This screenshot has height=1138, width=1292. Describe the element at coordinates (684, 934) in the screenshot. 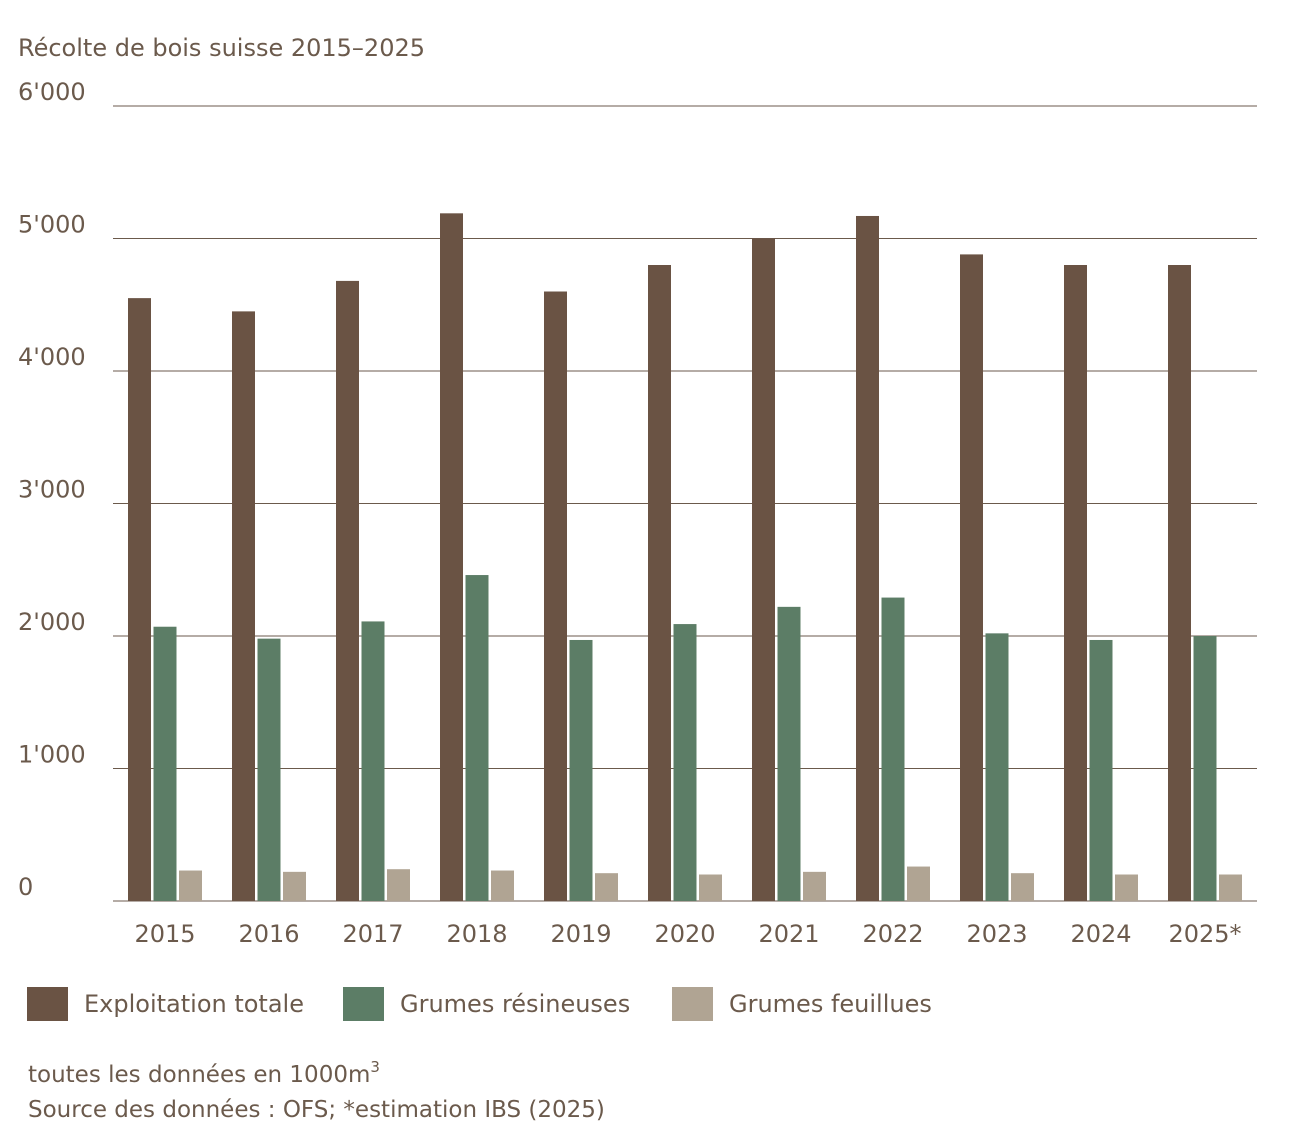

I see `x-tick-label: 2020` at that location.